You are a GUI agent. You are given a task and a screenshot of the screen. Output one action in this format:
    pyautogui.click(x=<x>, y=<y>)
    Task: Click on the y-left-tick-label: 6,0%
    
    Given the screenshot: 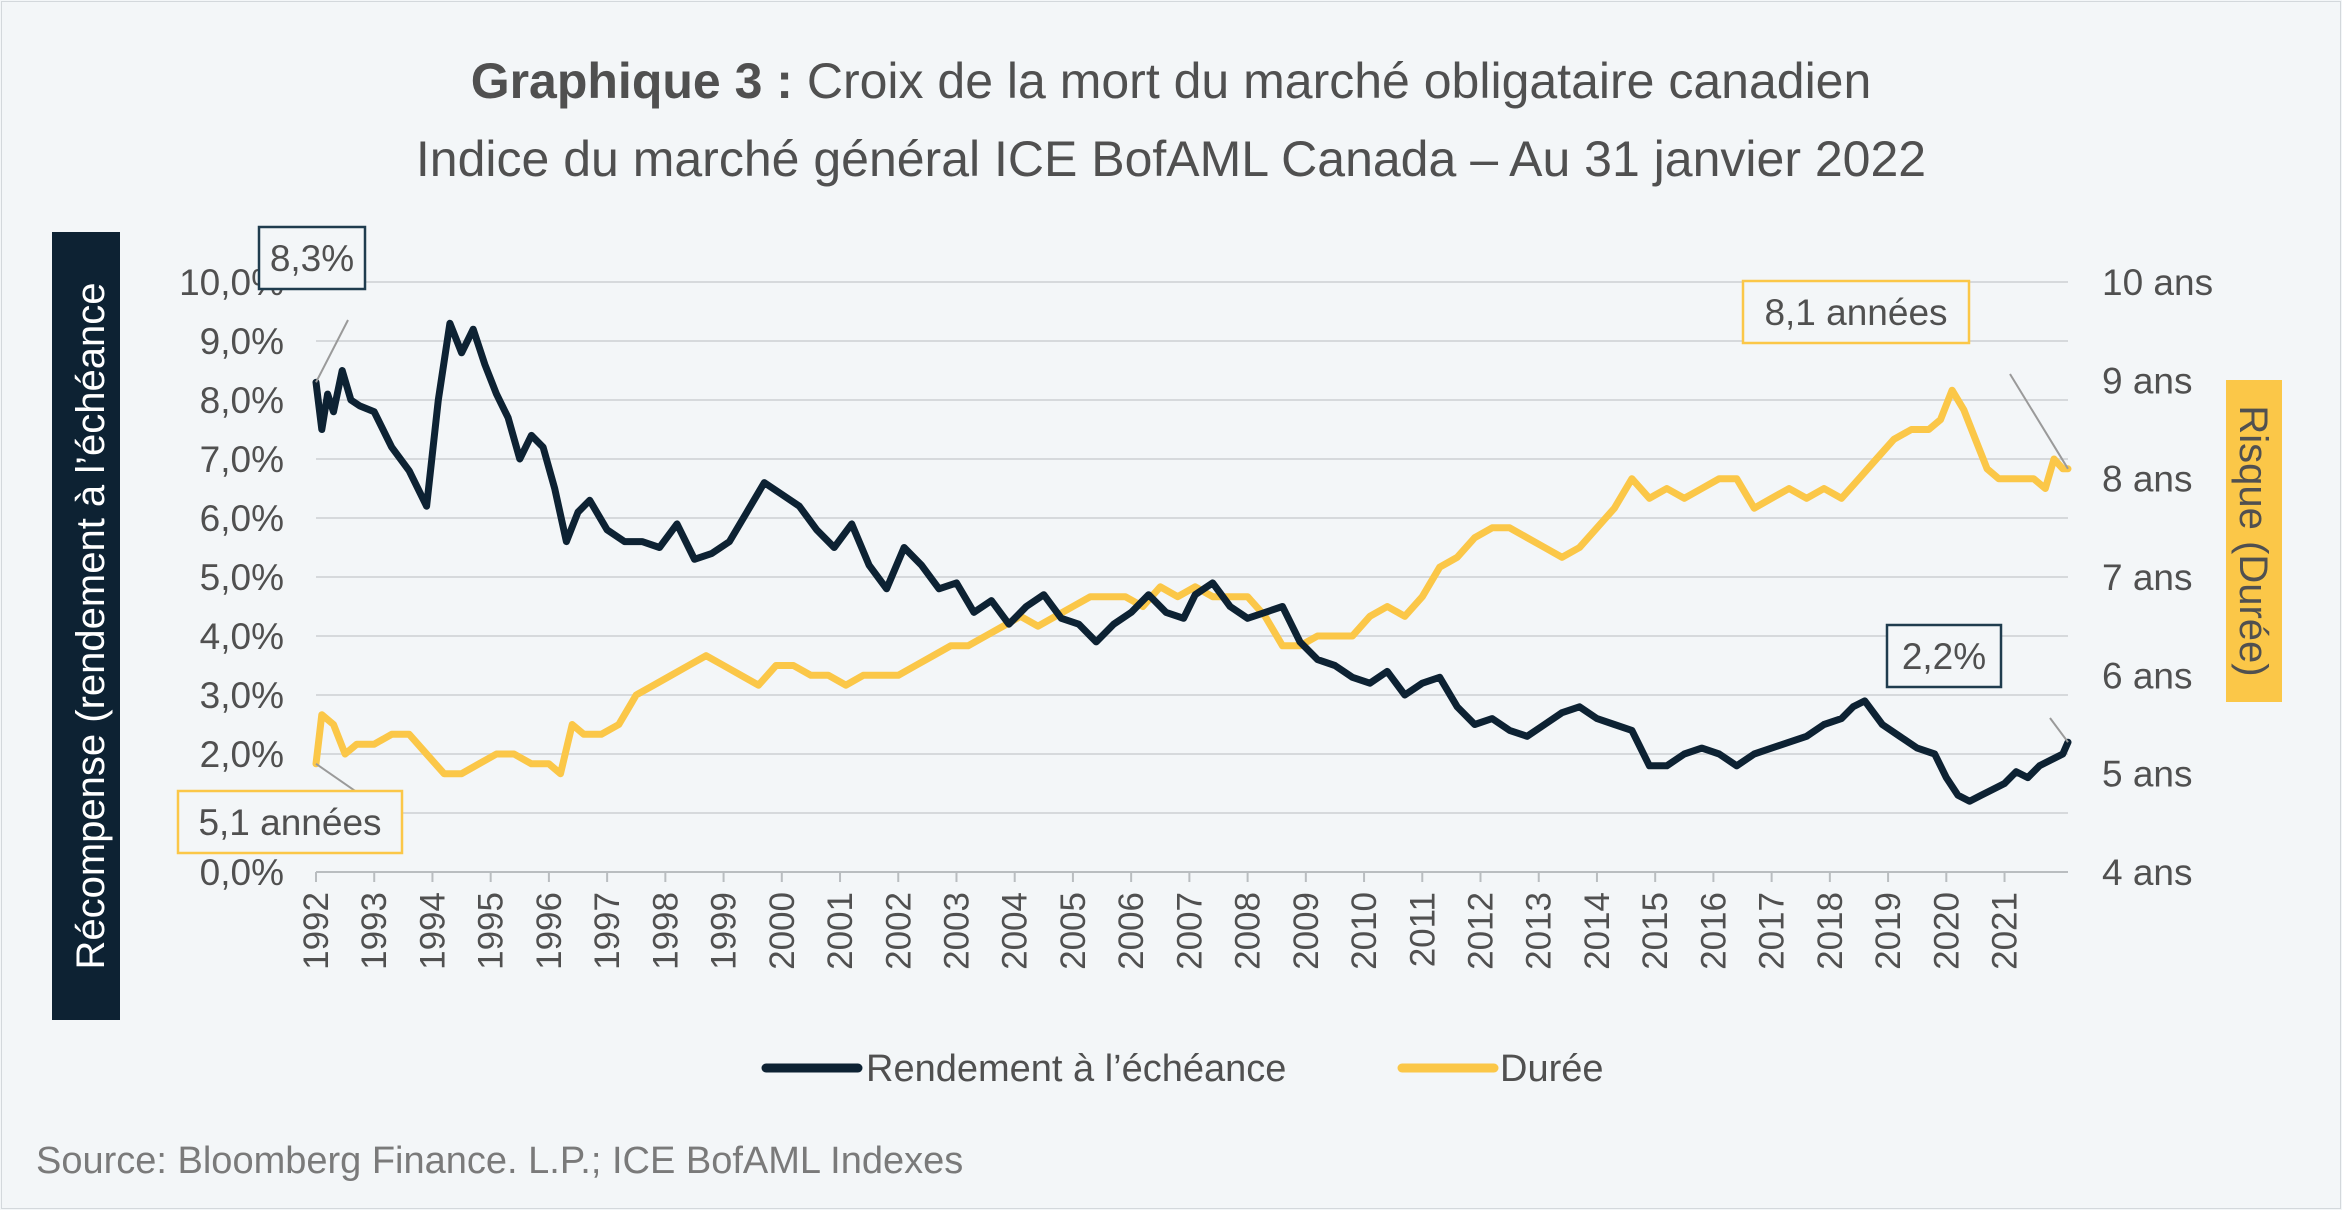 What is the action you would take?
    pyautogui.click(x=242, y=518)
    